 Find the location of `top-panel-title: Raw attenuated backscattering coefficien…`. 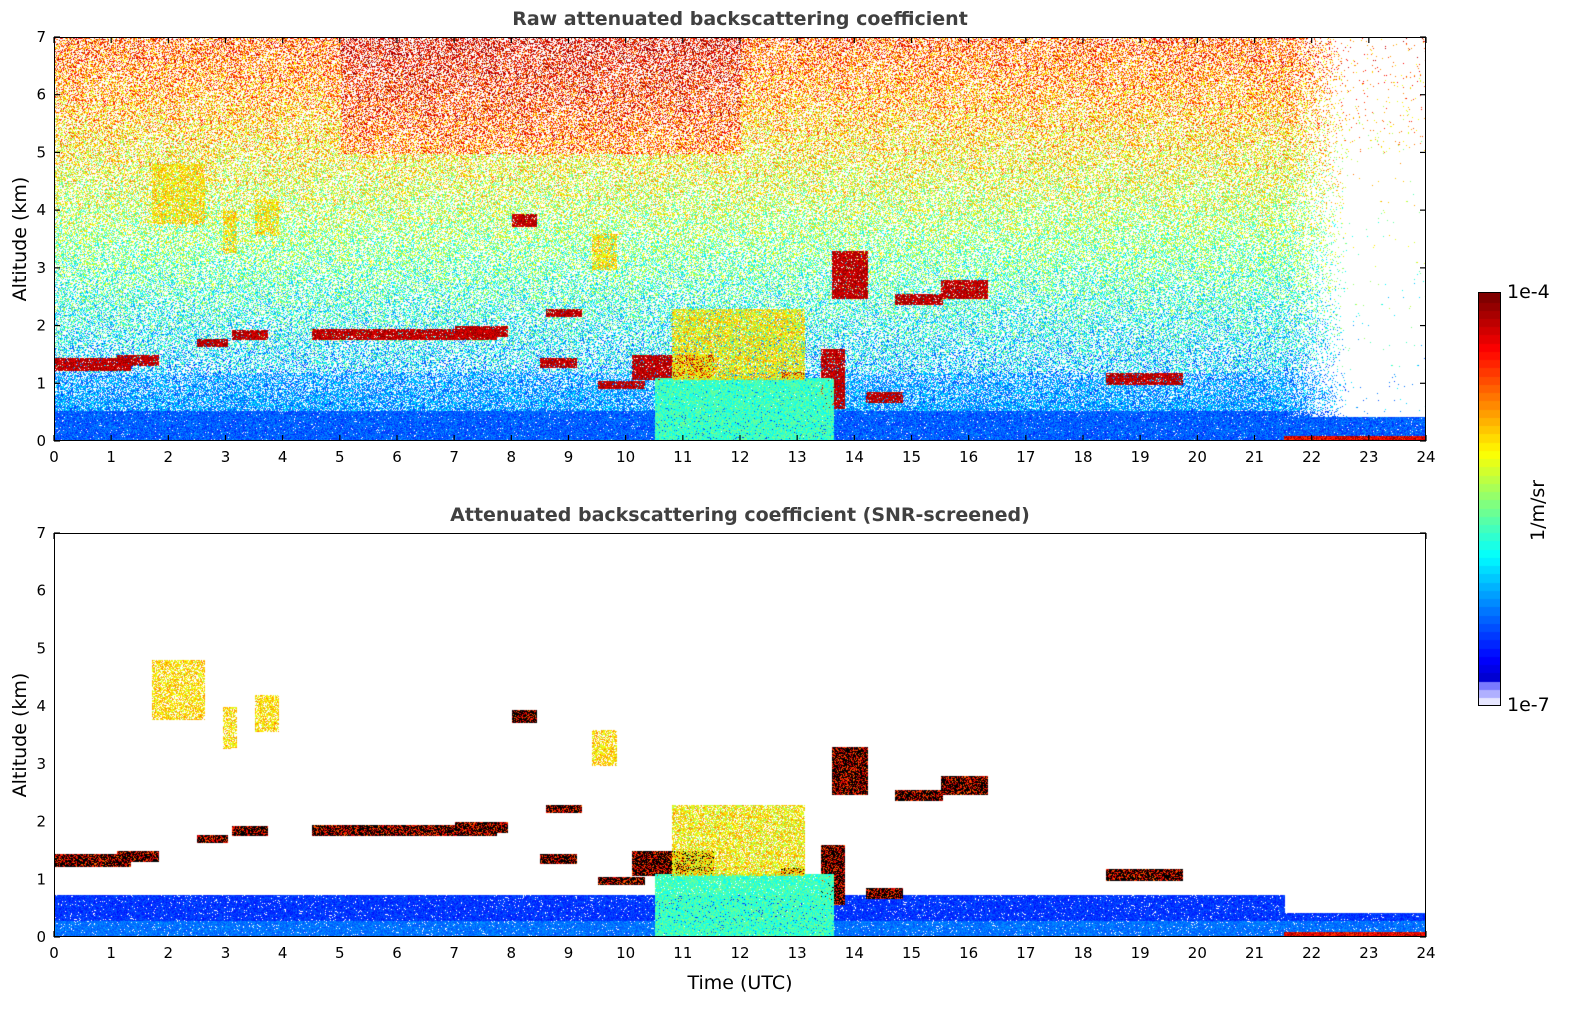

top-panel-title: Raw attenuated backscattering coefficien… is located at coordinates (740, 19).